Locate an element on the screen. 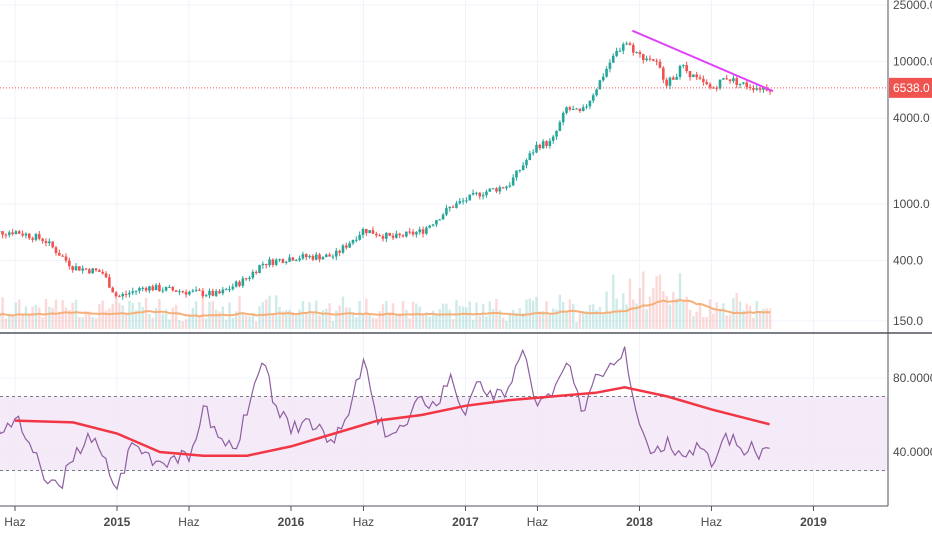 The height and width of the screenshot is (555, 932). x-tick-label: Haz is located at coordinates (14, 522).